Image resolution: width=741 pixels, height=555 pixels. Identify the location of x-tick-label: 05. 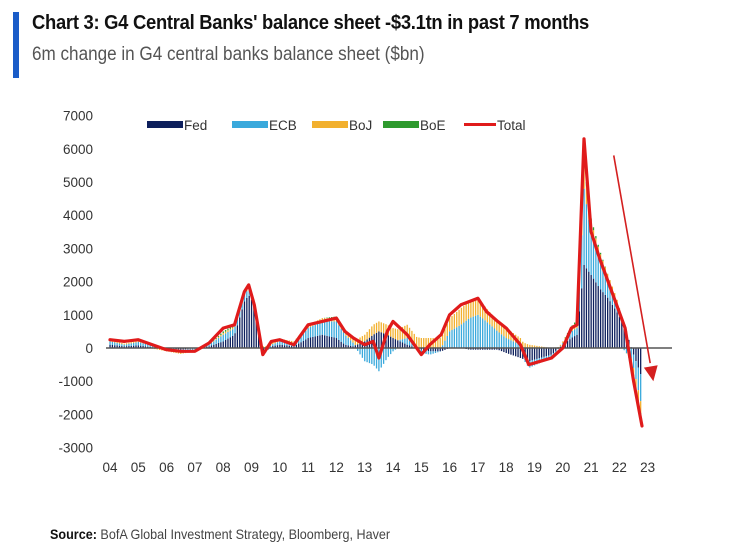
(138, 467).